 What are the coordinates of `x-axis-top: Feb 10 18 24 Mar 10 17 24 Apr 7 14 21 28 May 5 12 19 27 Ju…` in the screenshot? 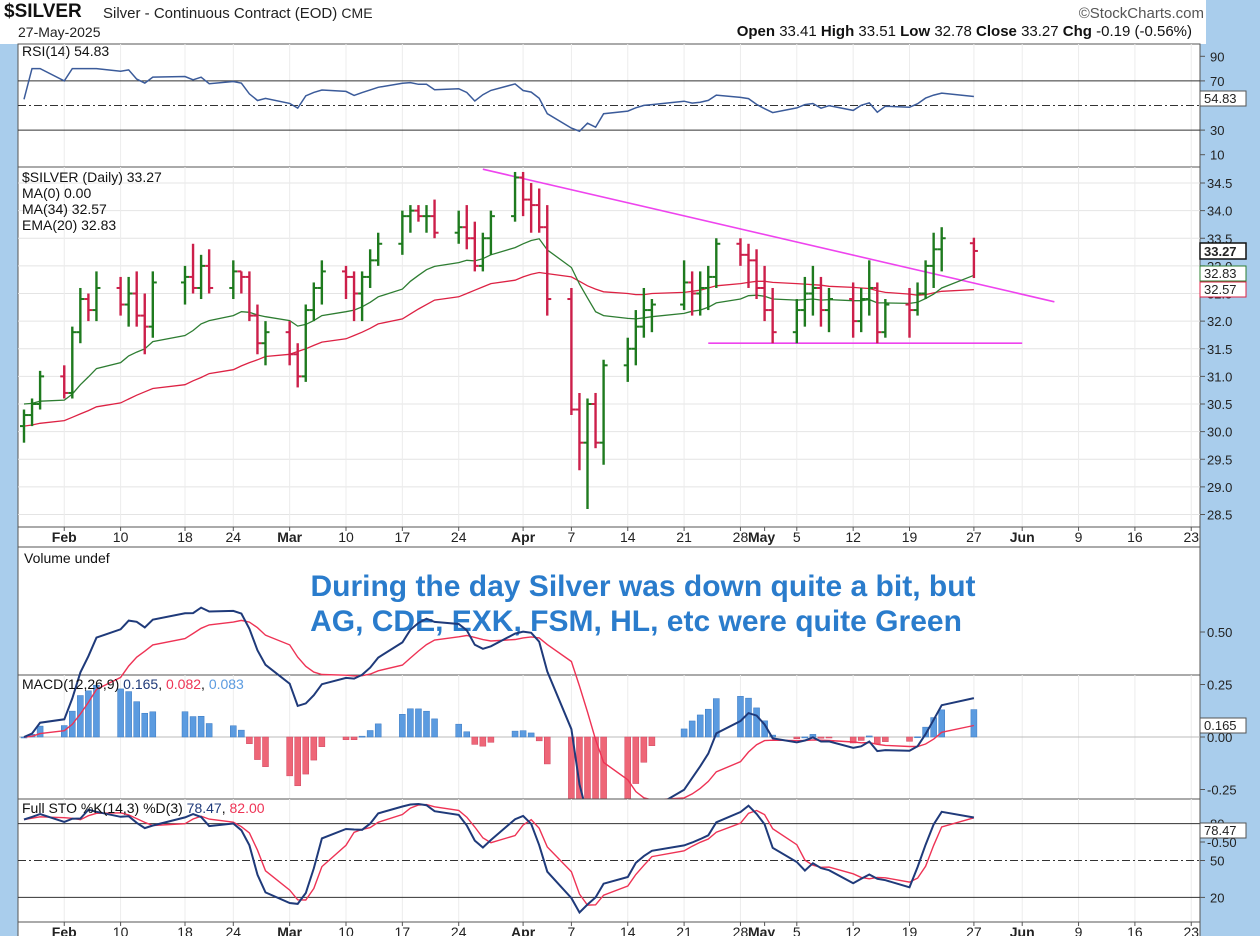 It's located at (609, 537).